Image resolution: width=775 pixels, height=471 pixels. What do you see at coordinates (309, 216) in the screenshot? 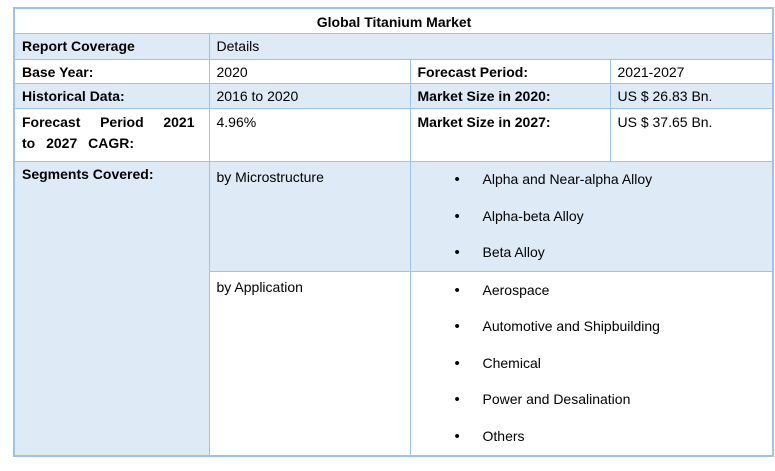
I see `segment-group-microstructure: by Microstructure` at bounding box center [309, 216].